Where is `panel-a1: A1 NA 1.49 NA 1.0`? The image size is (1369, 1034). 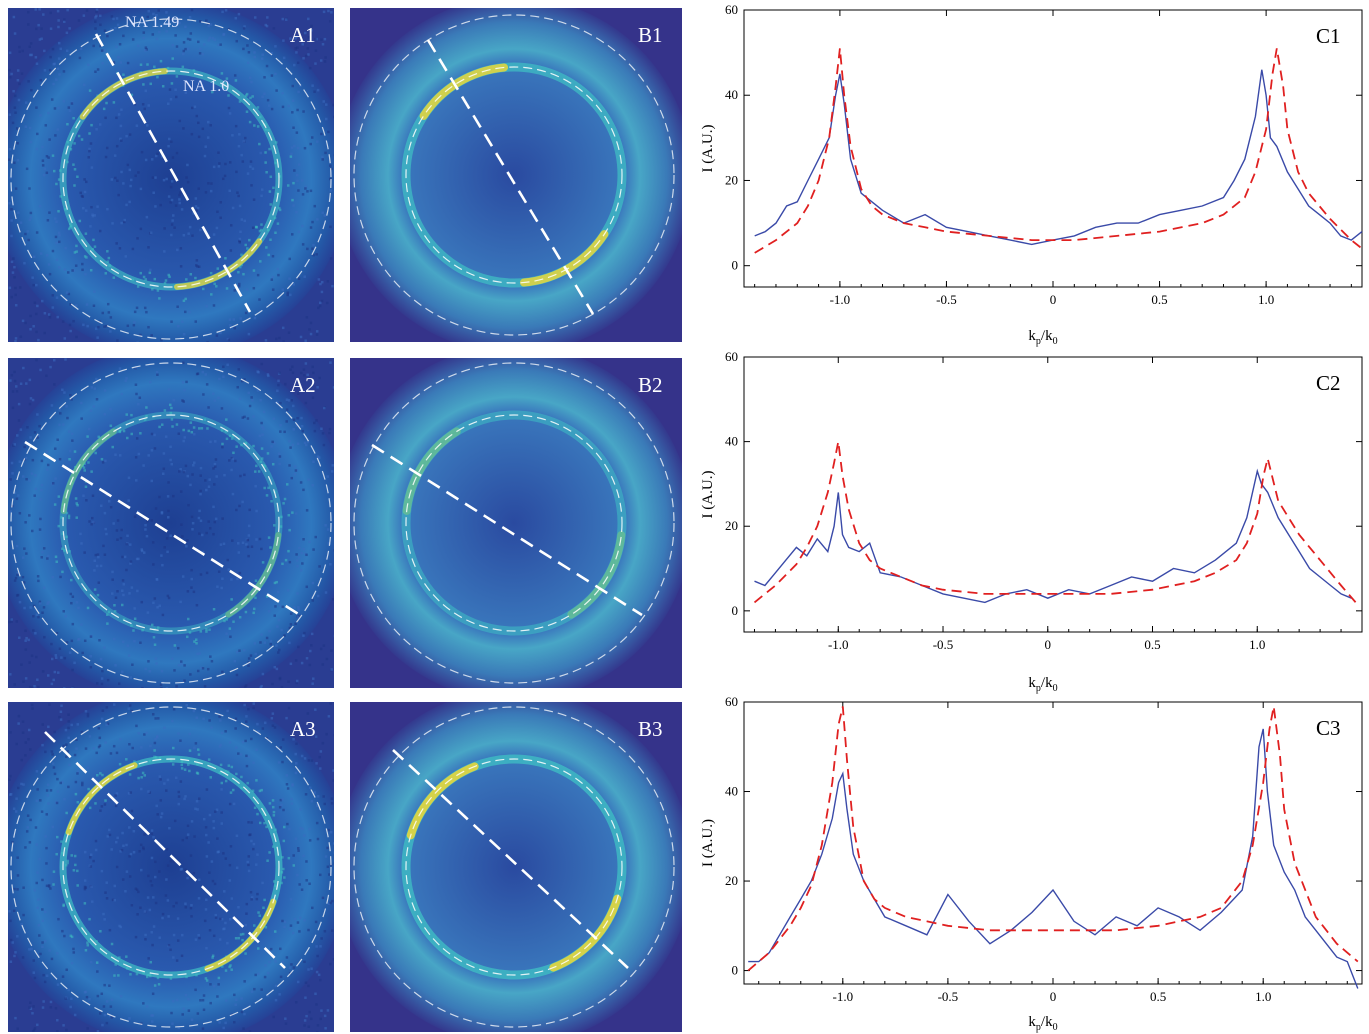 panel-a1: A1 NA 1.49 NA 1.0 is located at coordinates (171, 175).